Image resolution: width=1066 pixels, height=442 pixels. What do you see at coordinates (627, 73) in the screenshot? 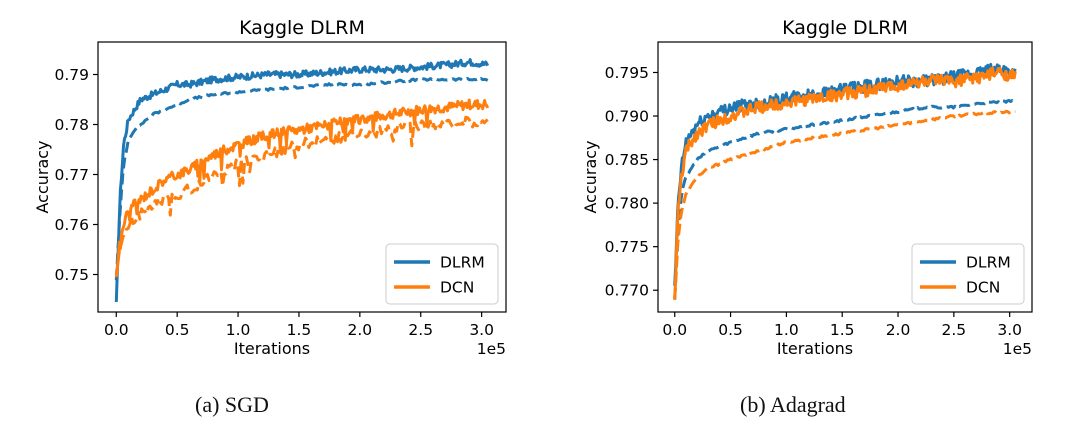
I see `y-tick-label: 0.795` at bounding box center [627, 73].